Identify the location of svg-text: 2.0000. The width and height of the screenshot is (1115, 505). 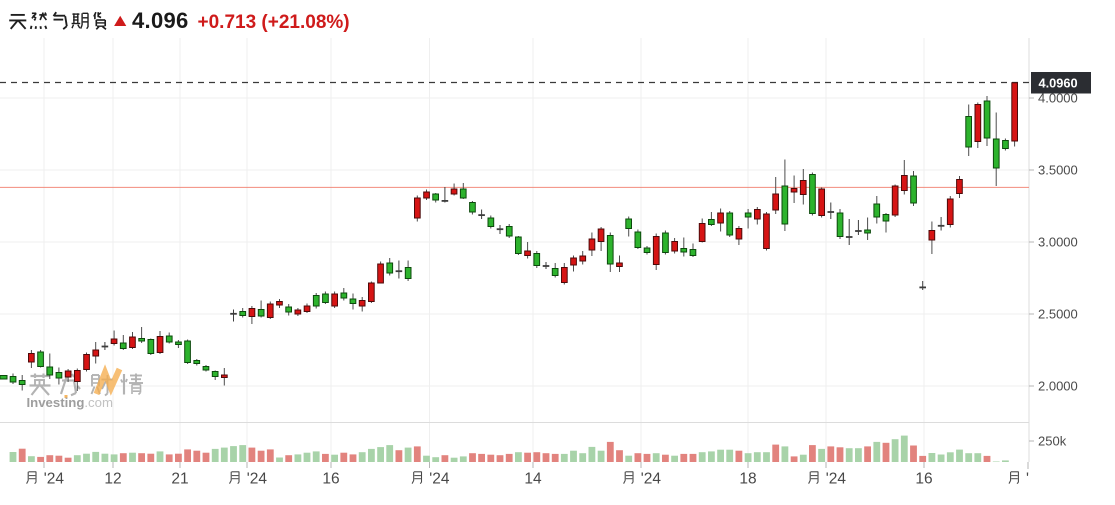
(1058, 386).